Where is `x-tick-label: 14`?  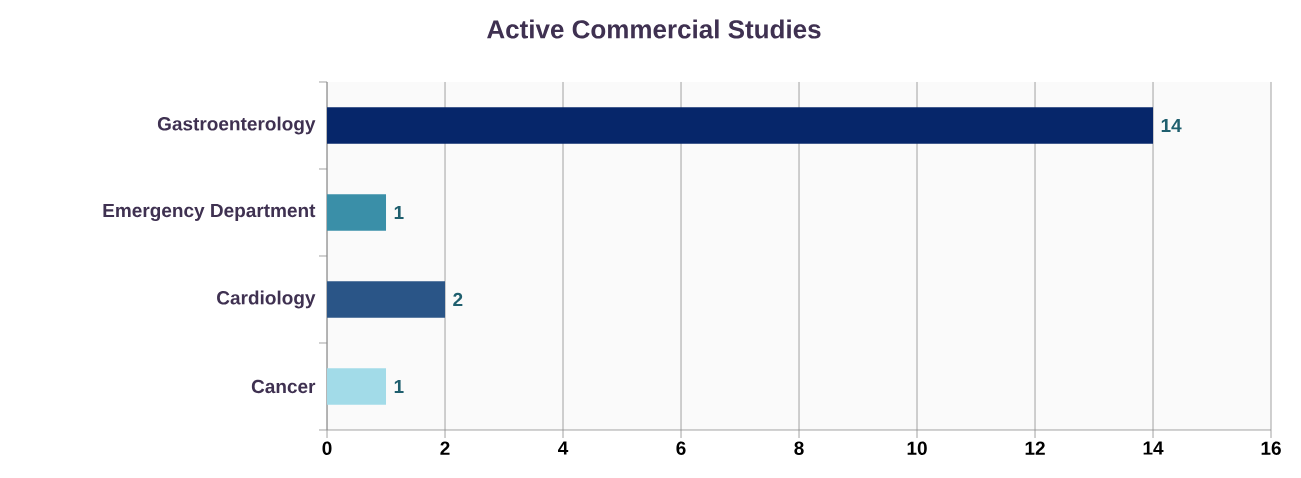 x-tick-label: 14 is located at coordinates (1153, 448).